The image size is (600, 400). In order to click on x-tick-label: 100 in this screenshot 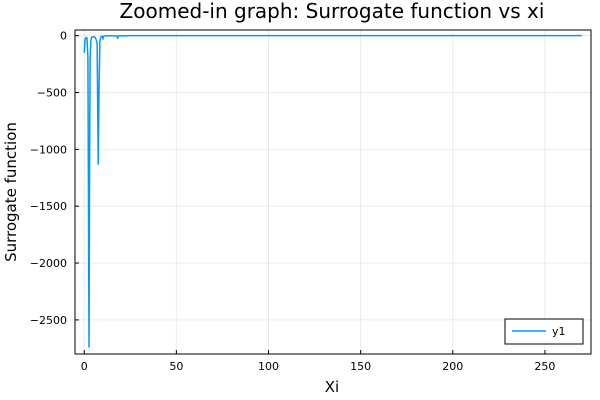, I will do `click(268, 366)`.